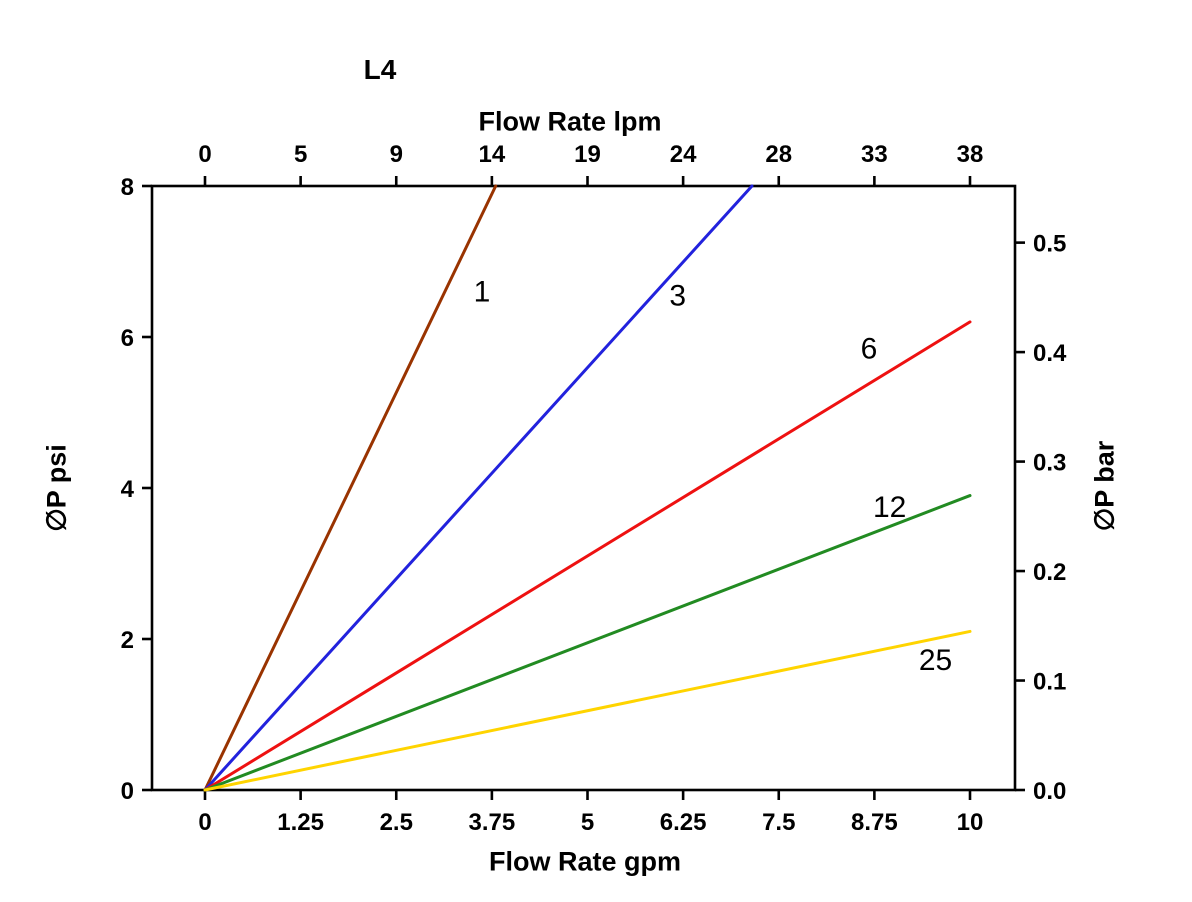 The height and width of the screenshot is (902, 1192). What do you see at coordinates (127, 640) in the screenshot?
I see `y-tick-label-left: 2` at bounding box center [127, 640].